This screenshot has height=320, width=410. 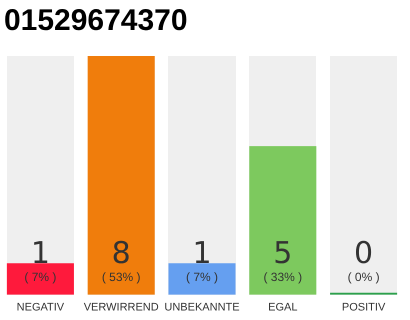 I want to click on x-tick-label: UNBEKANNTE, so click(x=202, y=307).